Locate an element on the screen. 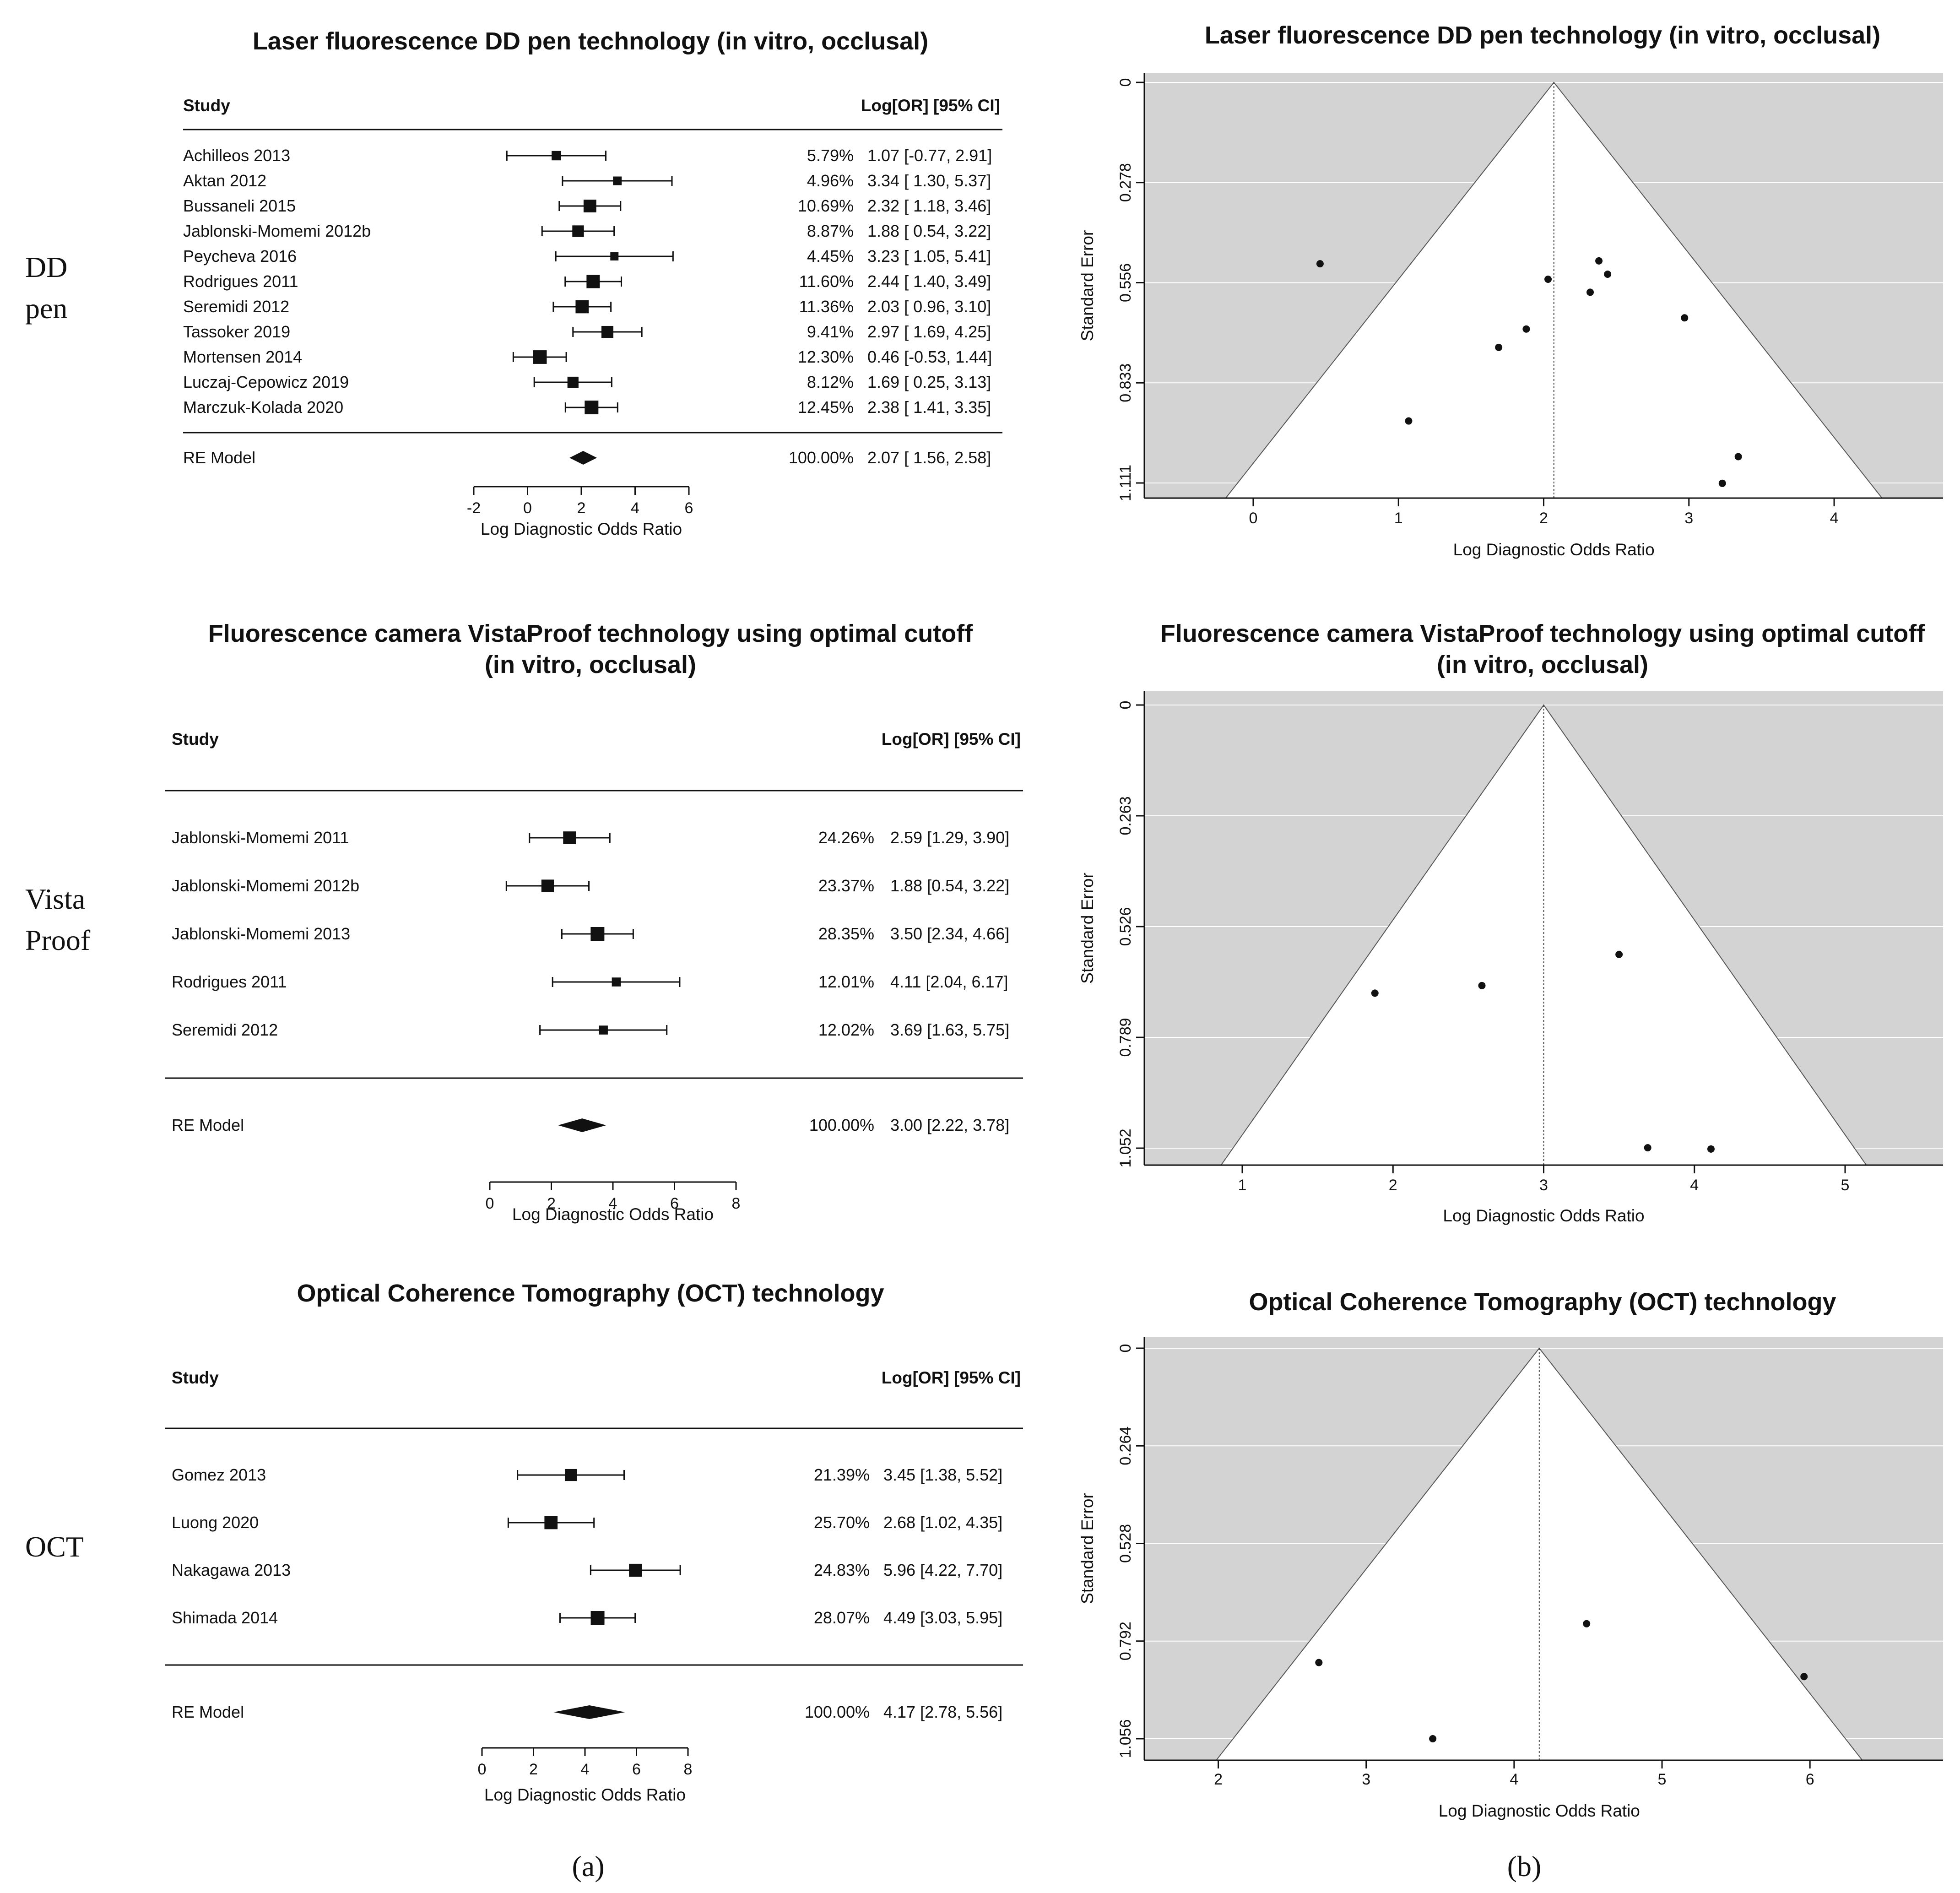  summary-ci: 3.00 [2.22, 3.78] is located at coordinates (950, 1125).